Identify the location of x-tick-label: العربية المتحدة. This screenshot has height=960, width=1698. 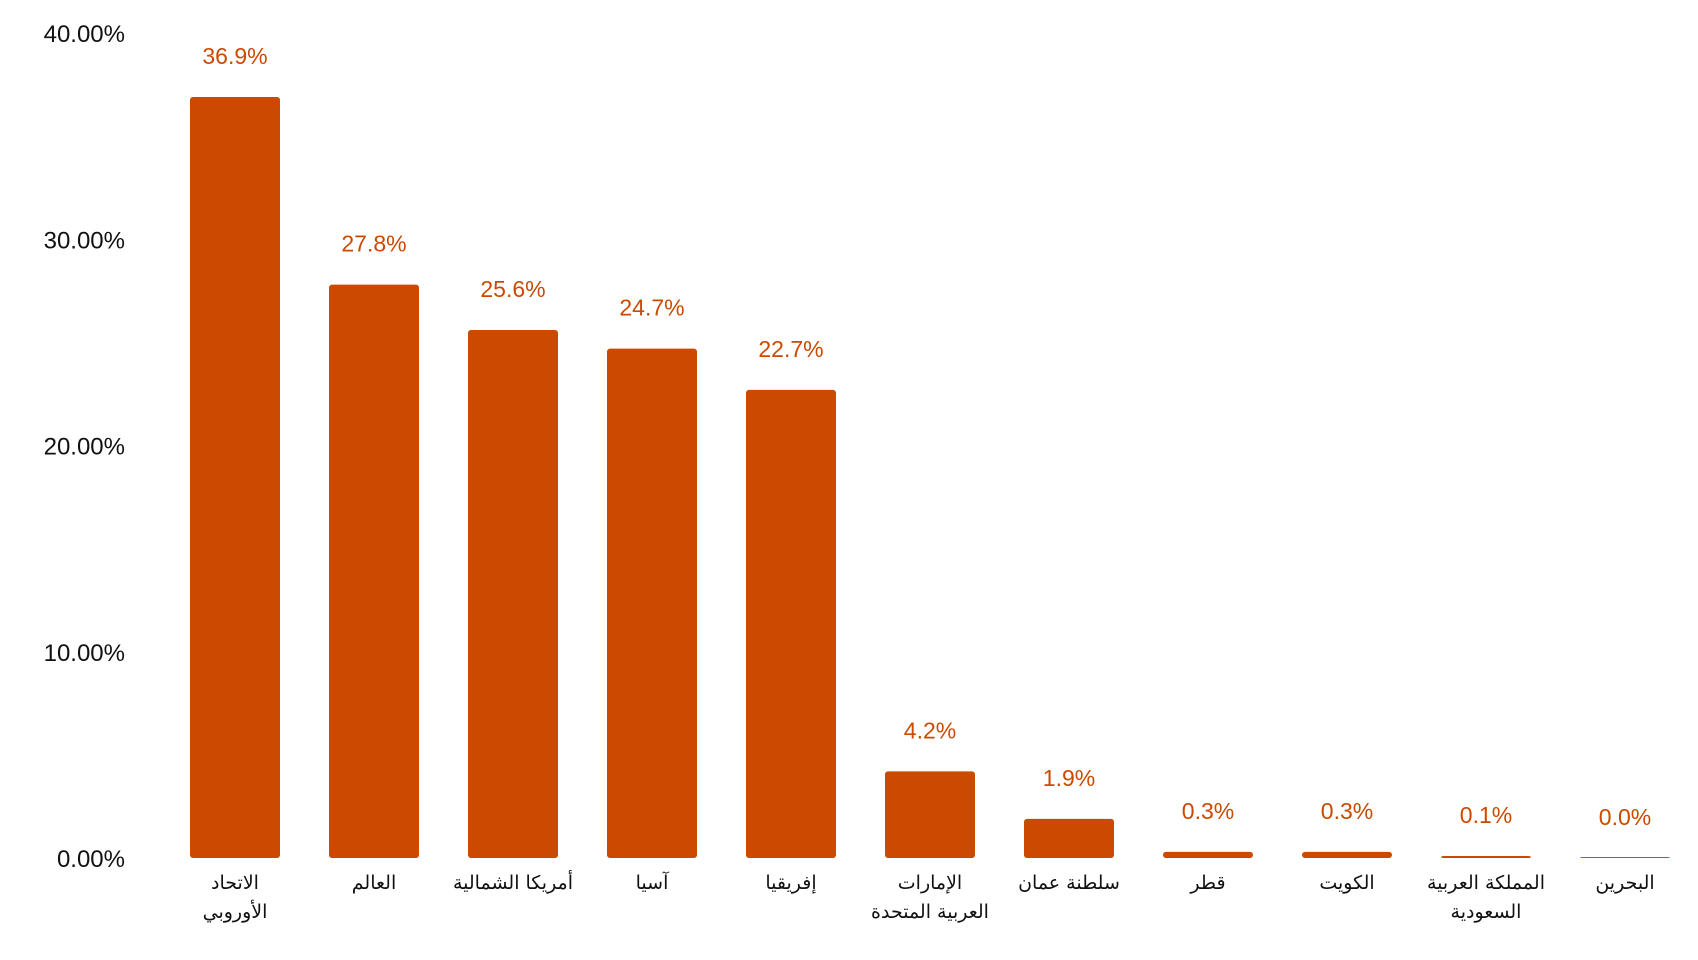
(930, 912).